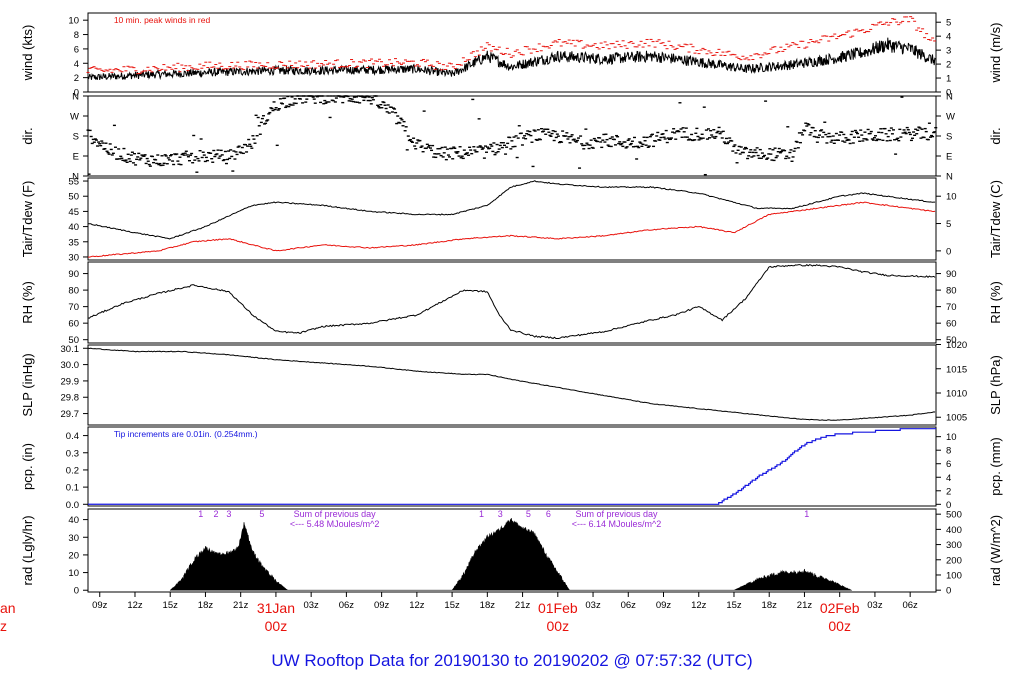 The height and width of the screenshot is (700, 1024). Describe the element at coordinates (73, 274) in the screenshot. I see `y-tick-label: 90` at that location.